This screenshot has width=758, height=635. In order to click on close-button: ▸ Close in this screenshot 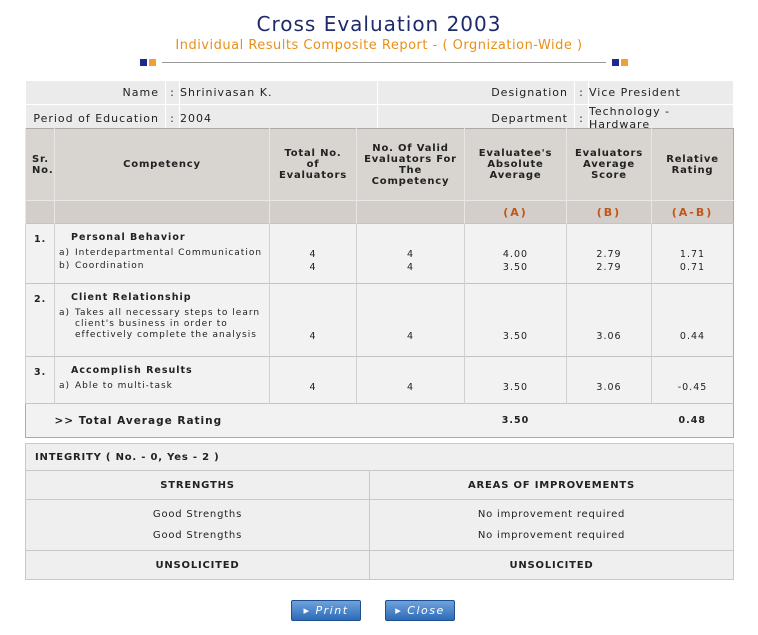, I will do `click(420, 610)`.